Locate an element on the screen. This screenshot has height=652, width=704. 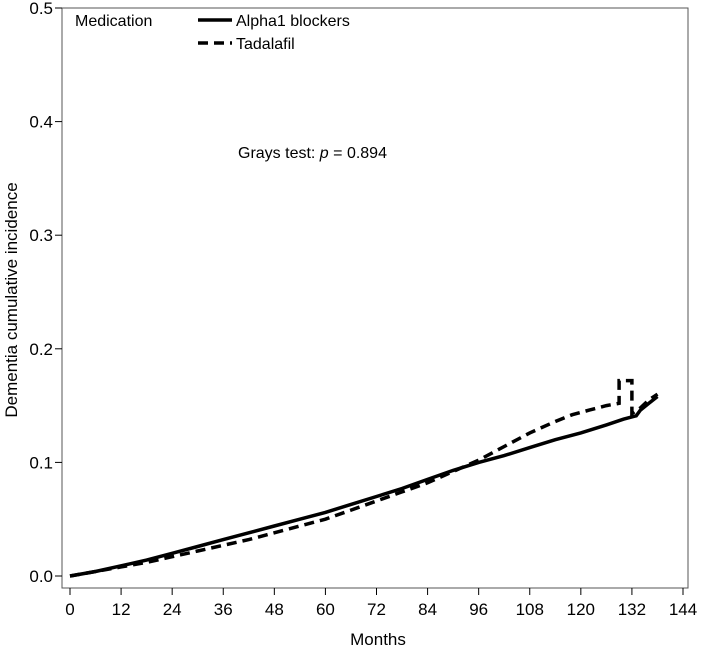
y-tick-label-0: 0.0 is located at coordinates (41, 576).